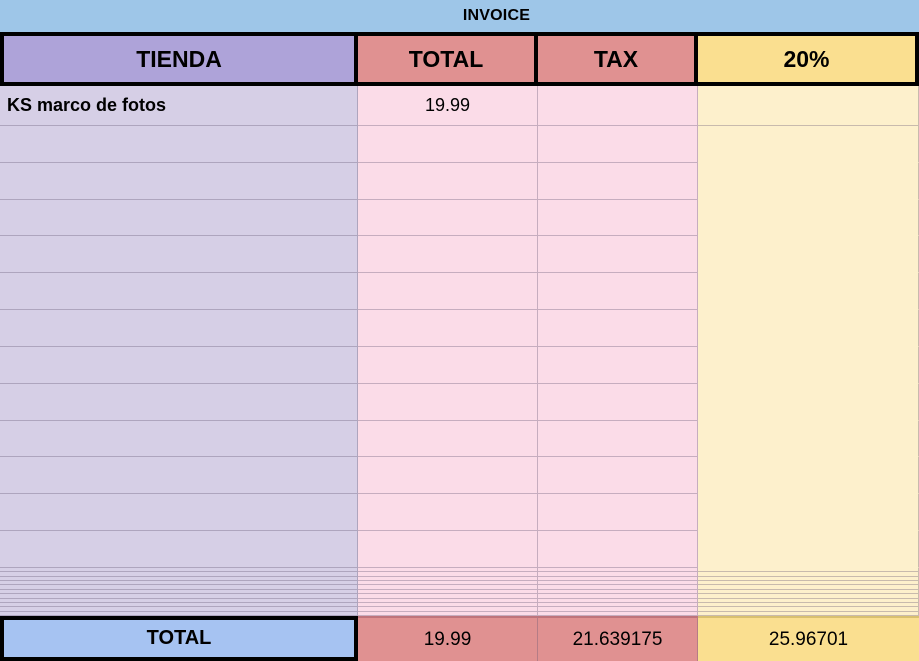  I want to click on cell-total: 19.99, so click(448, 106).